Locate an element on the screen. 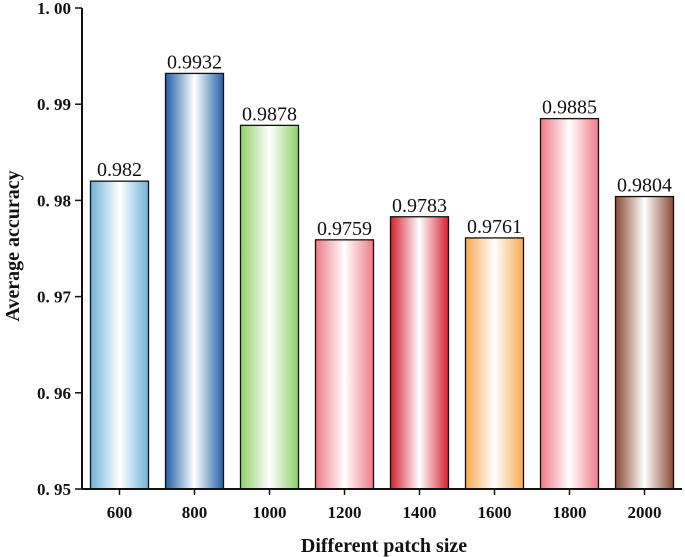  x-axis-title: Different patch size is located at coordinates (384, 546).